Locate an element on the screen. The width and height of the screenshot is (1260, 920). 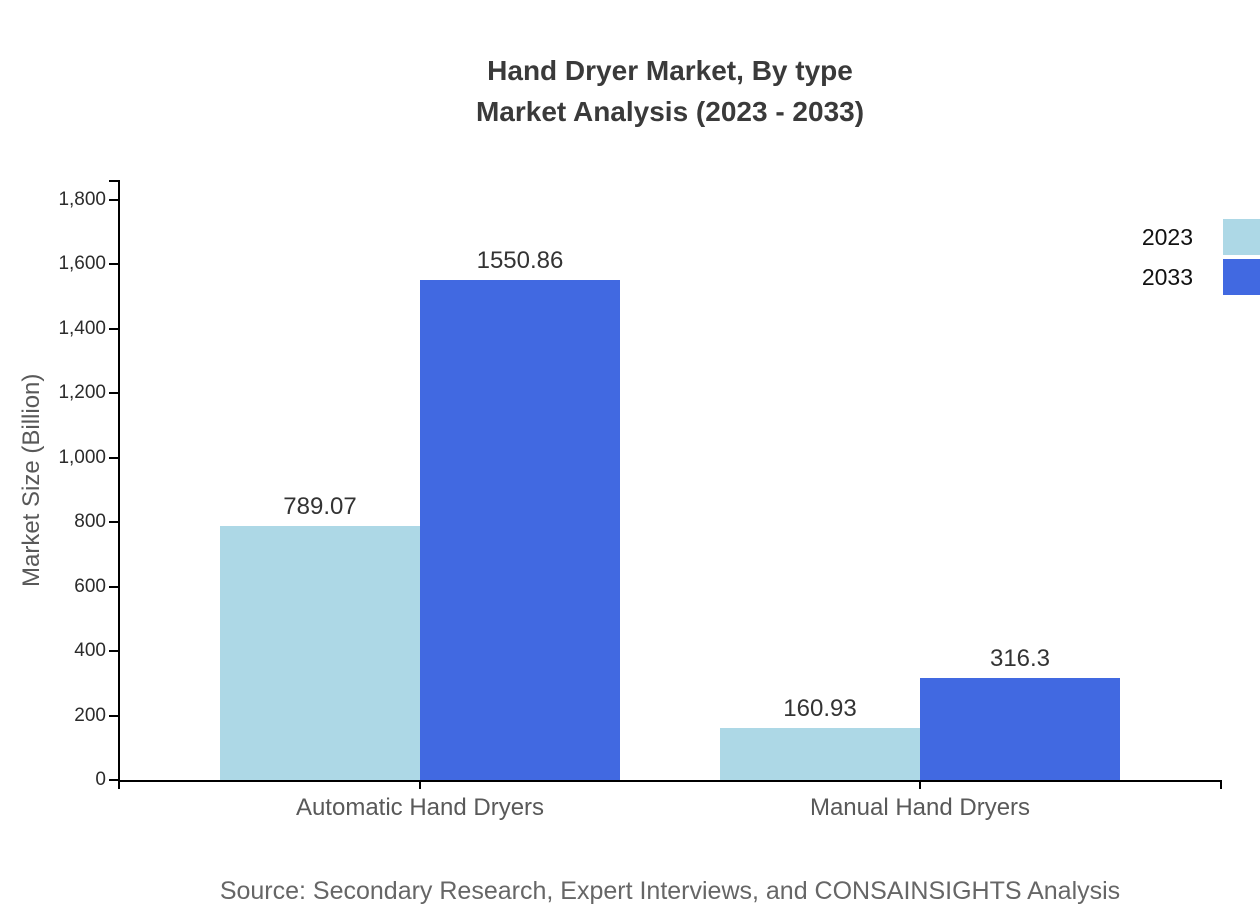
y-tick-label: 0 is located at coordinates (100, 779).